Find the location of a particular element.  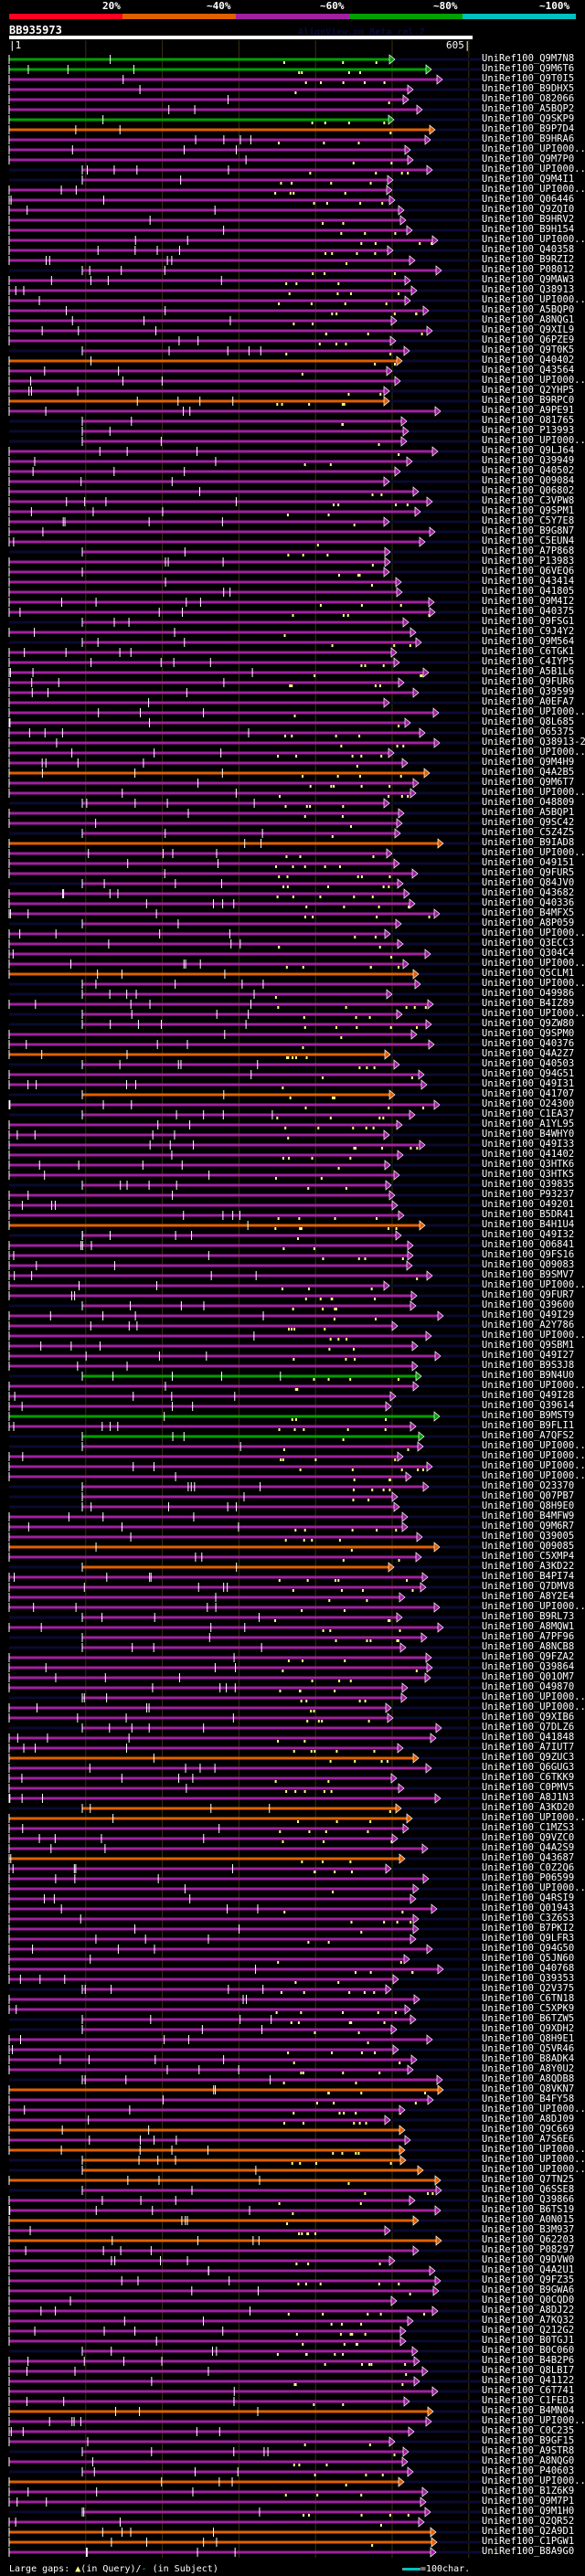

hit-label: UniRef100_Q01943 is located at coordinates (529, 1908).